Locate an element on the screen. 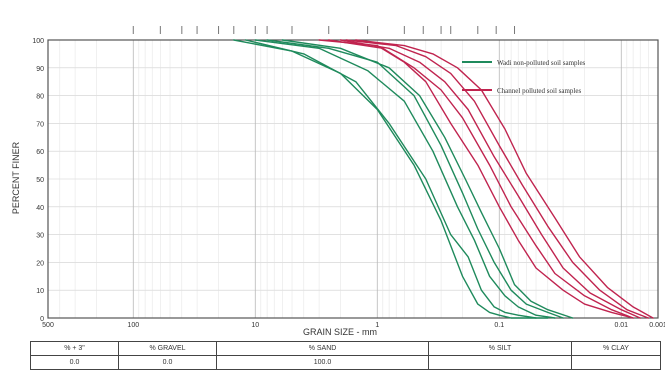 The width and height of the screenshot is (665, 382). y-axis-label: PERCENT FINER is located at coordinates (16, 177).